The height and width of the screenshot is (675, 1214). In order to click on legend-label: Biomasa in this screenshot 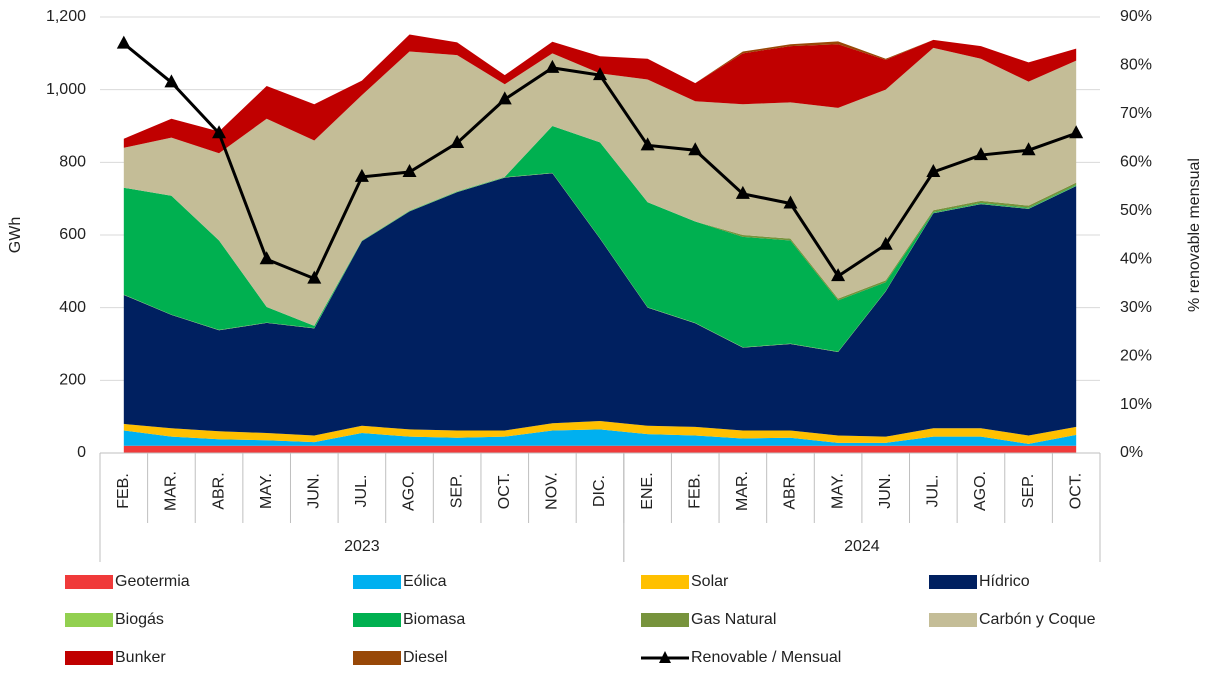, I will do `click(434, 619)`.